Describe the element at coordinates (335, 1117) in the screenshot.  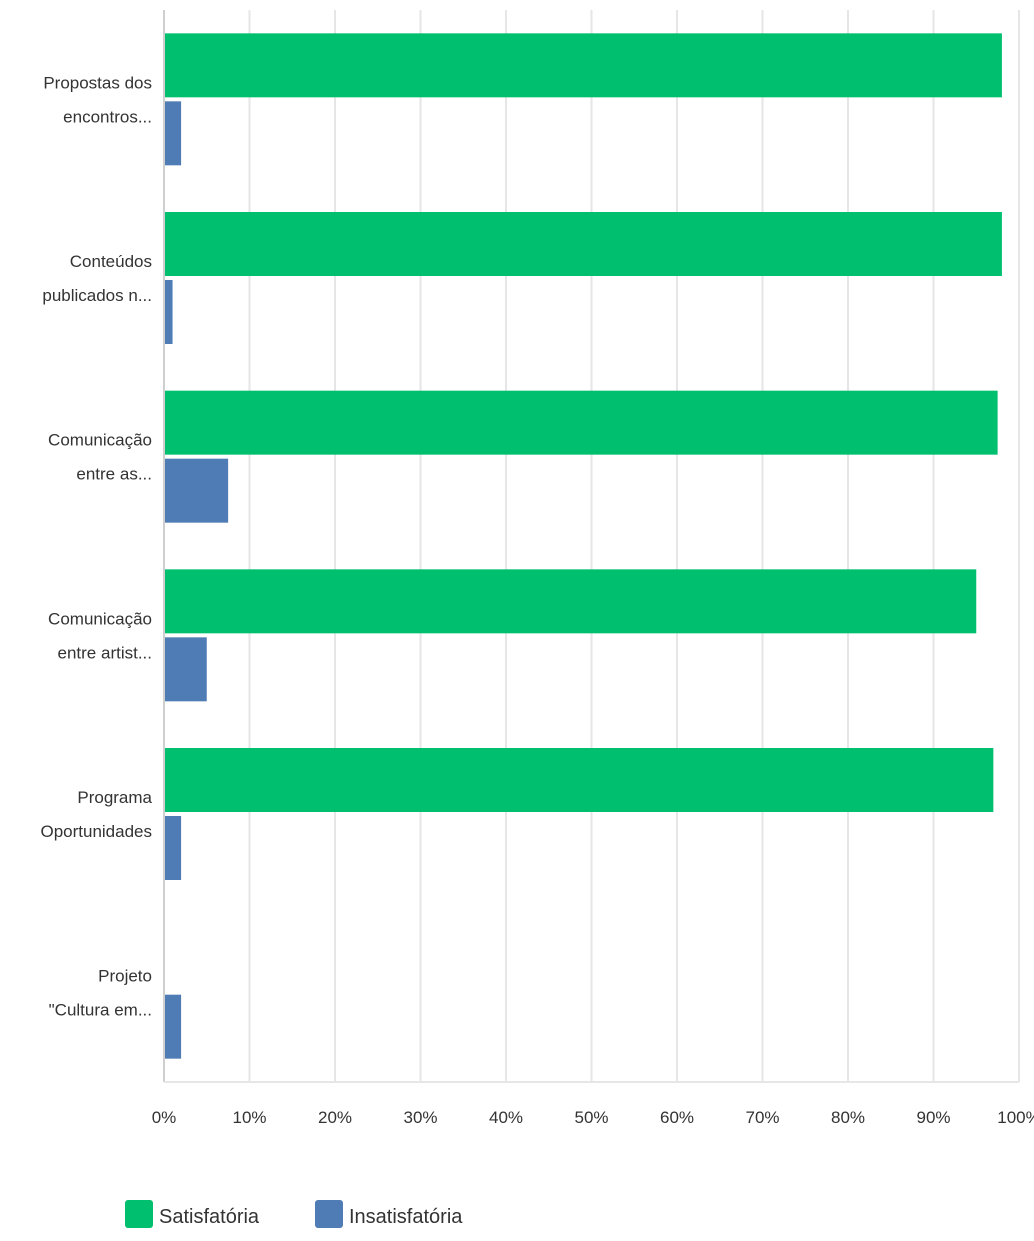
I see `x-tick-label: 20%` at that location.